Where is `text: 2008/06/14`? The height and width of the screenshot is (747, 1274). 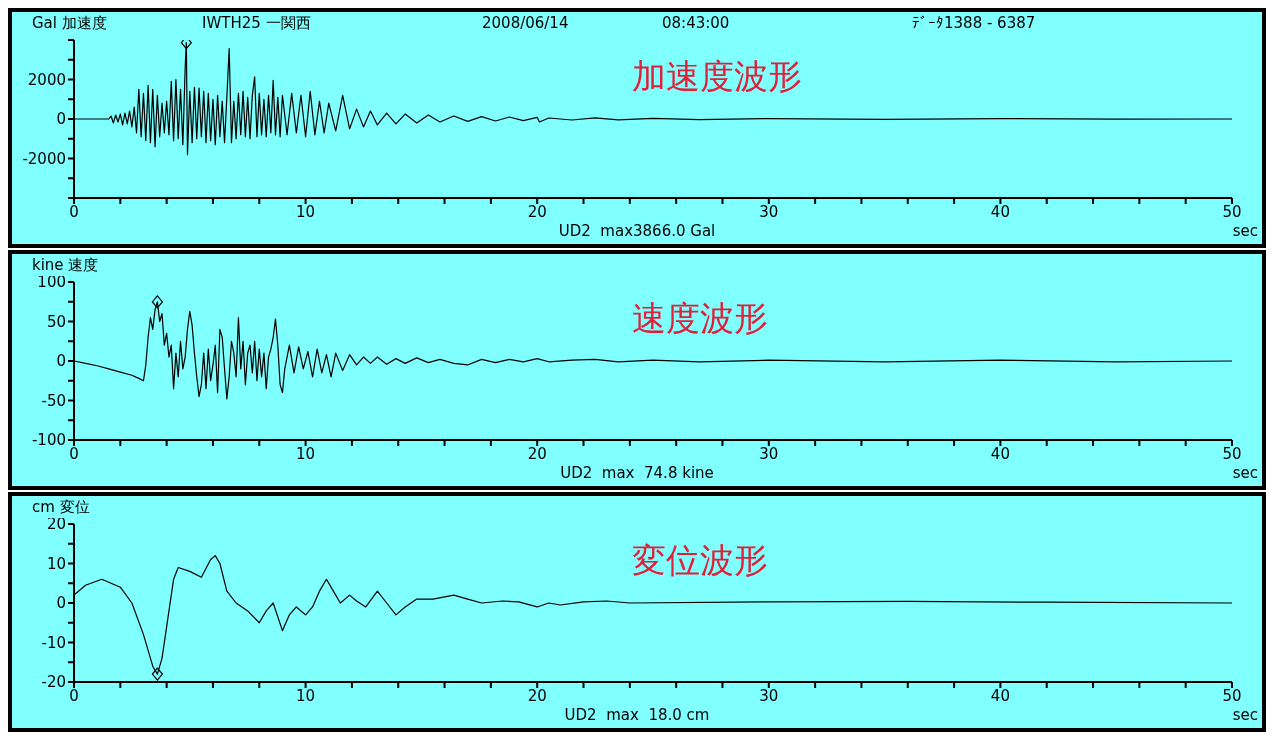
text: 2008/06/14 is located at coordinates (525, 23).